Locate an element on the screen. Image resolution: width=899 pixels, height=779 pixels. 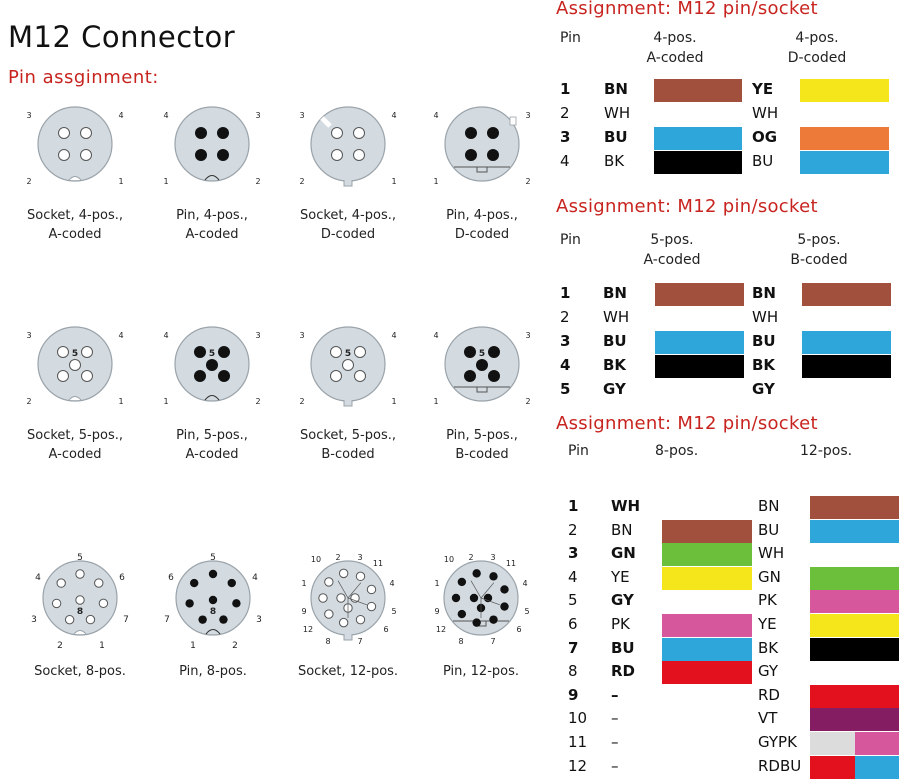
connector-label: Socket, 4-pos.,D-coded is located at coordinates (348, 225).